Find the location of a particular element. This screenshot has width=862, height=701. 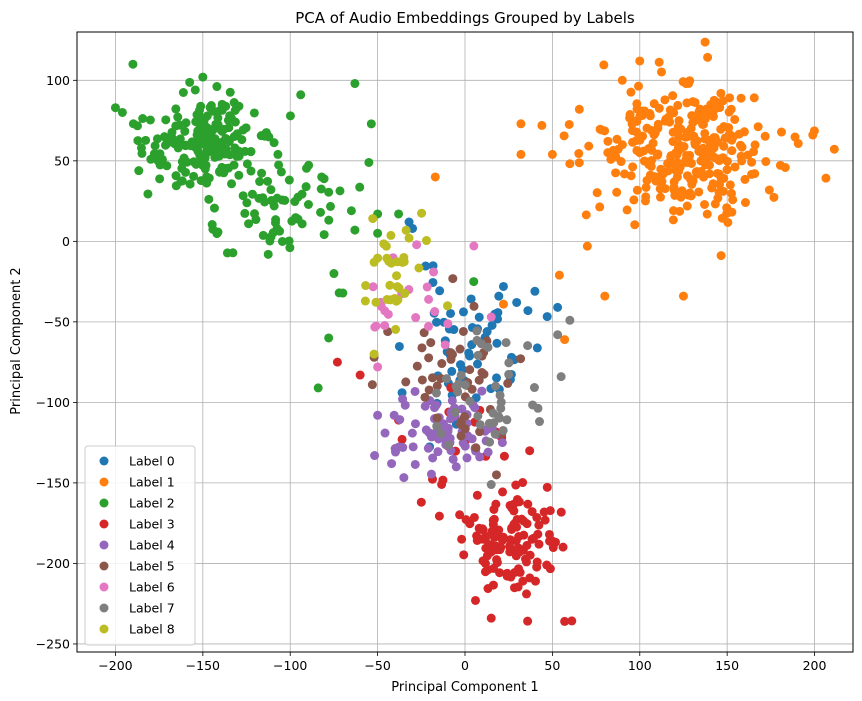

x-tick-label: 200 is located at coordinates (815, 665).